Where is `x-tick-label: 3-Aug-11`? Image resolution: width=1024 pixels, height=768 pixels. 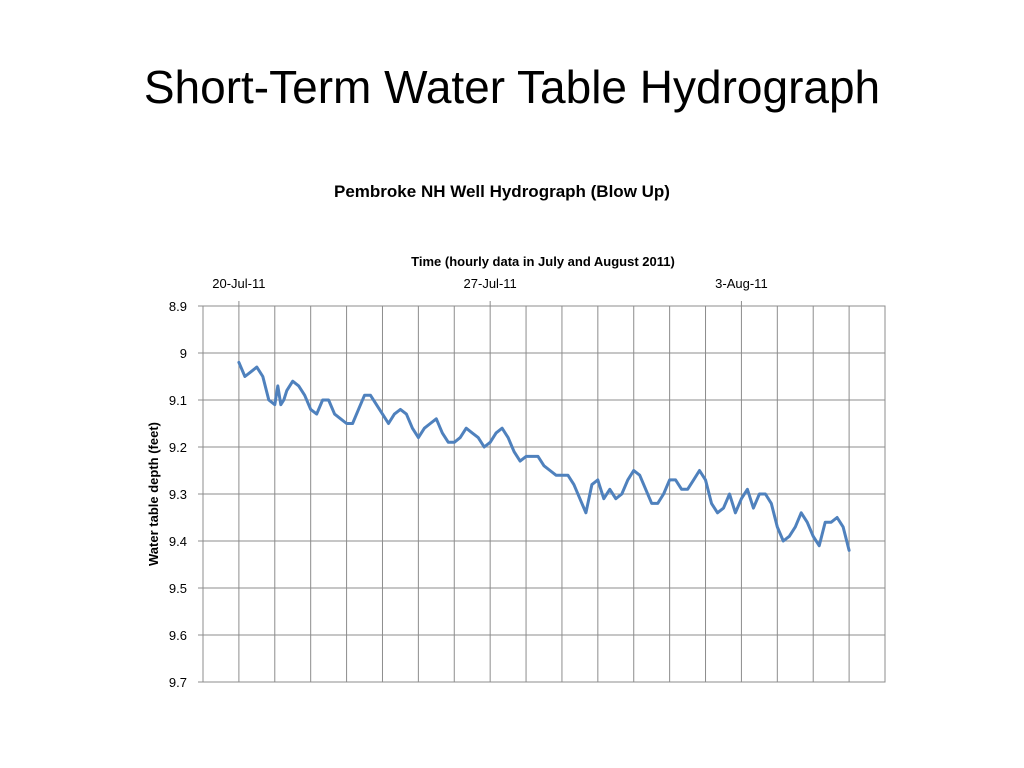 x-tick-label: 3-Aug-11 is located at coordinates (741, 283).